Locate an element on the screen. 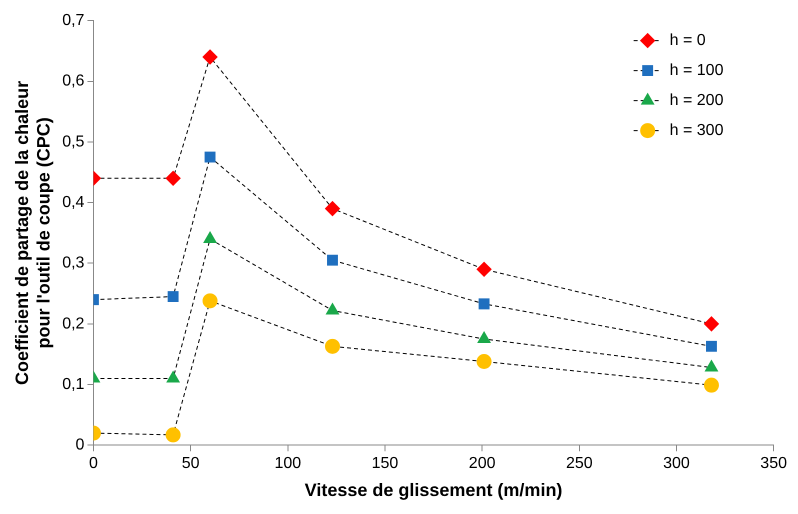 This screenshot has width=798, height=514. x-tick-label: 300 is located at coordinates (676, 463).